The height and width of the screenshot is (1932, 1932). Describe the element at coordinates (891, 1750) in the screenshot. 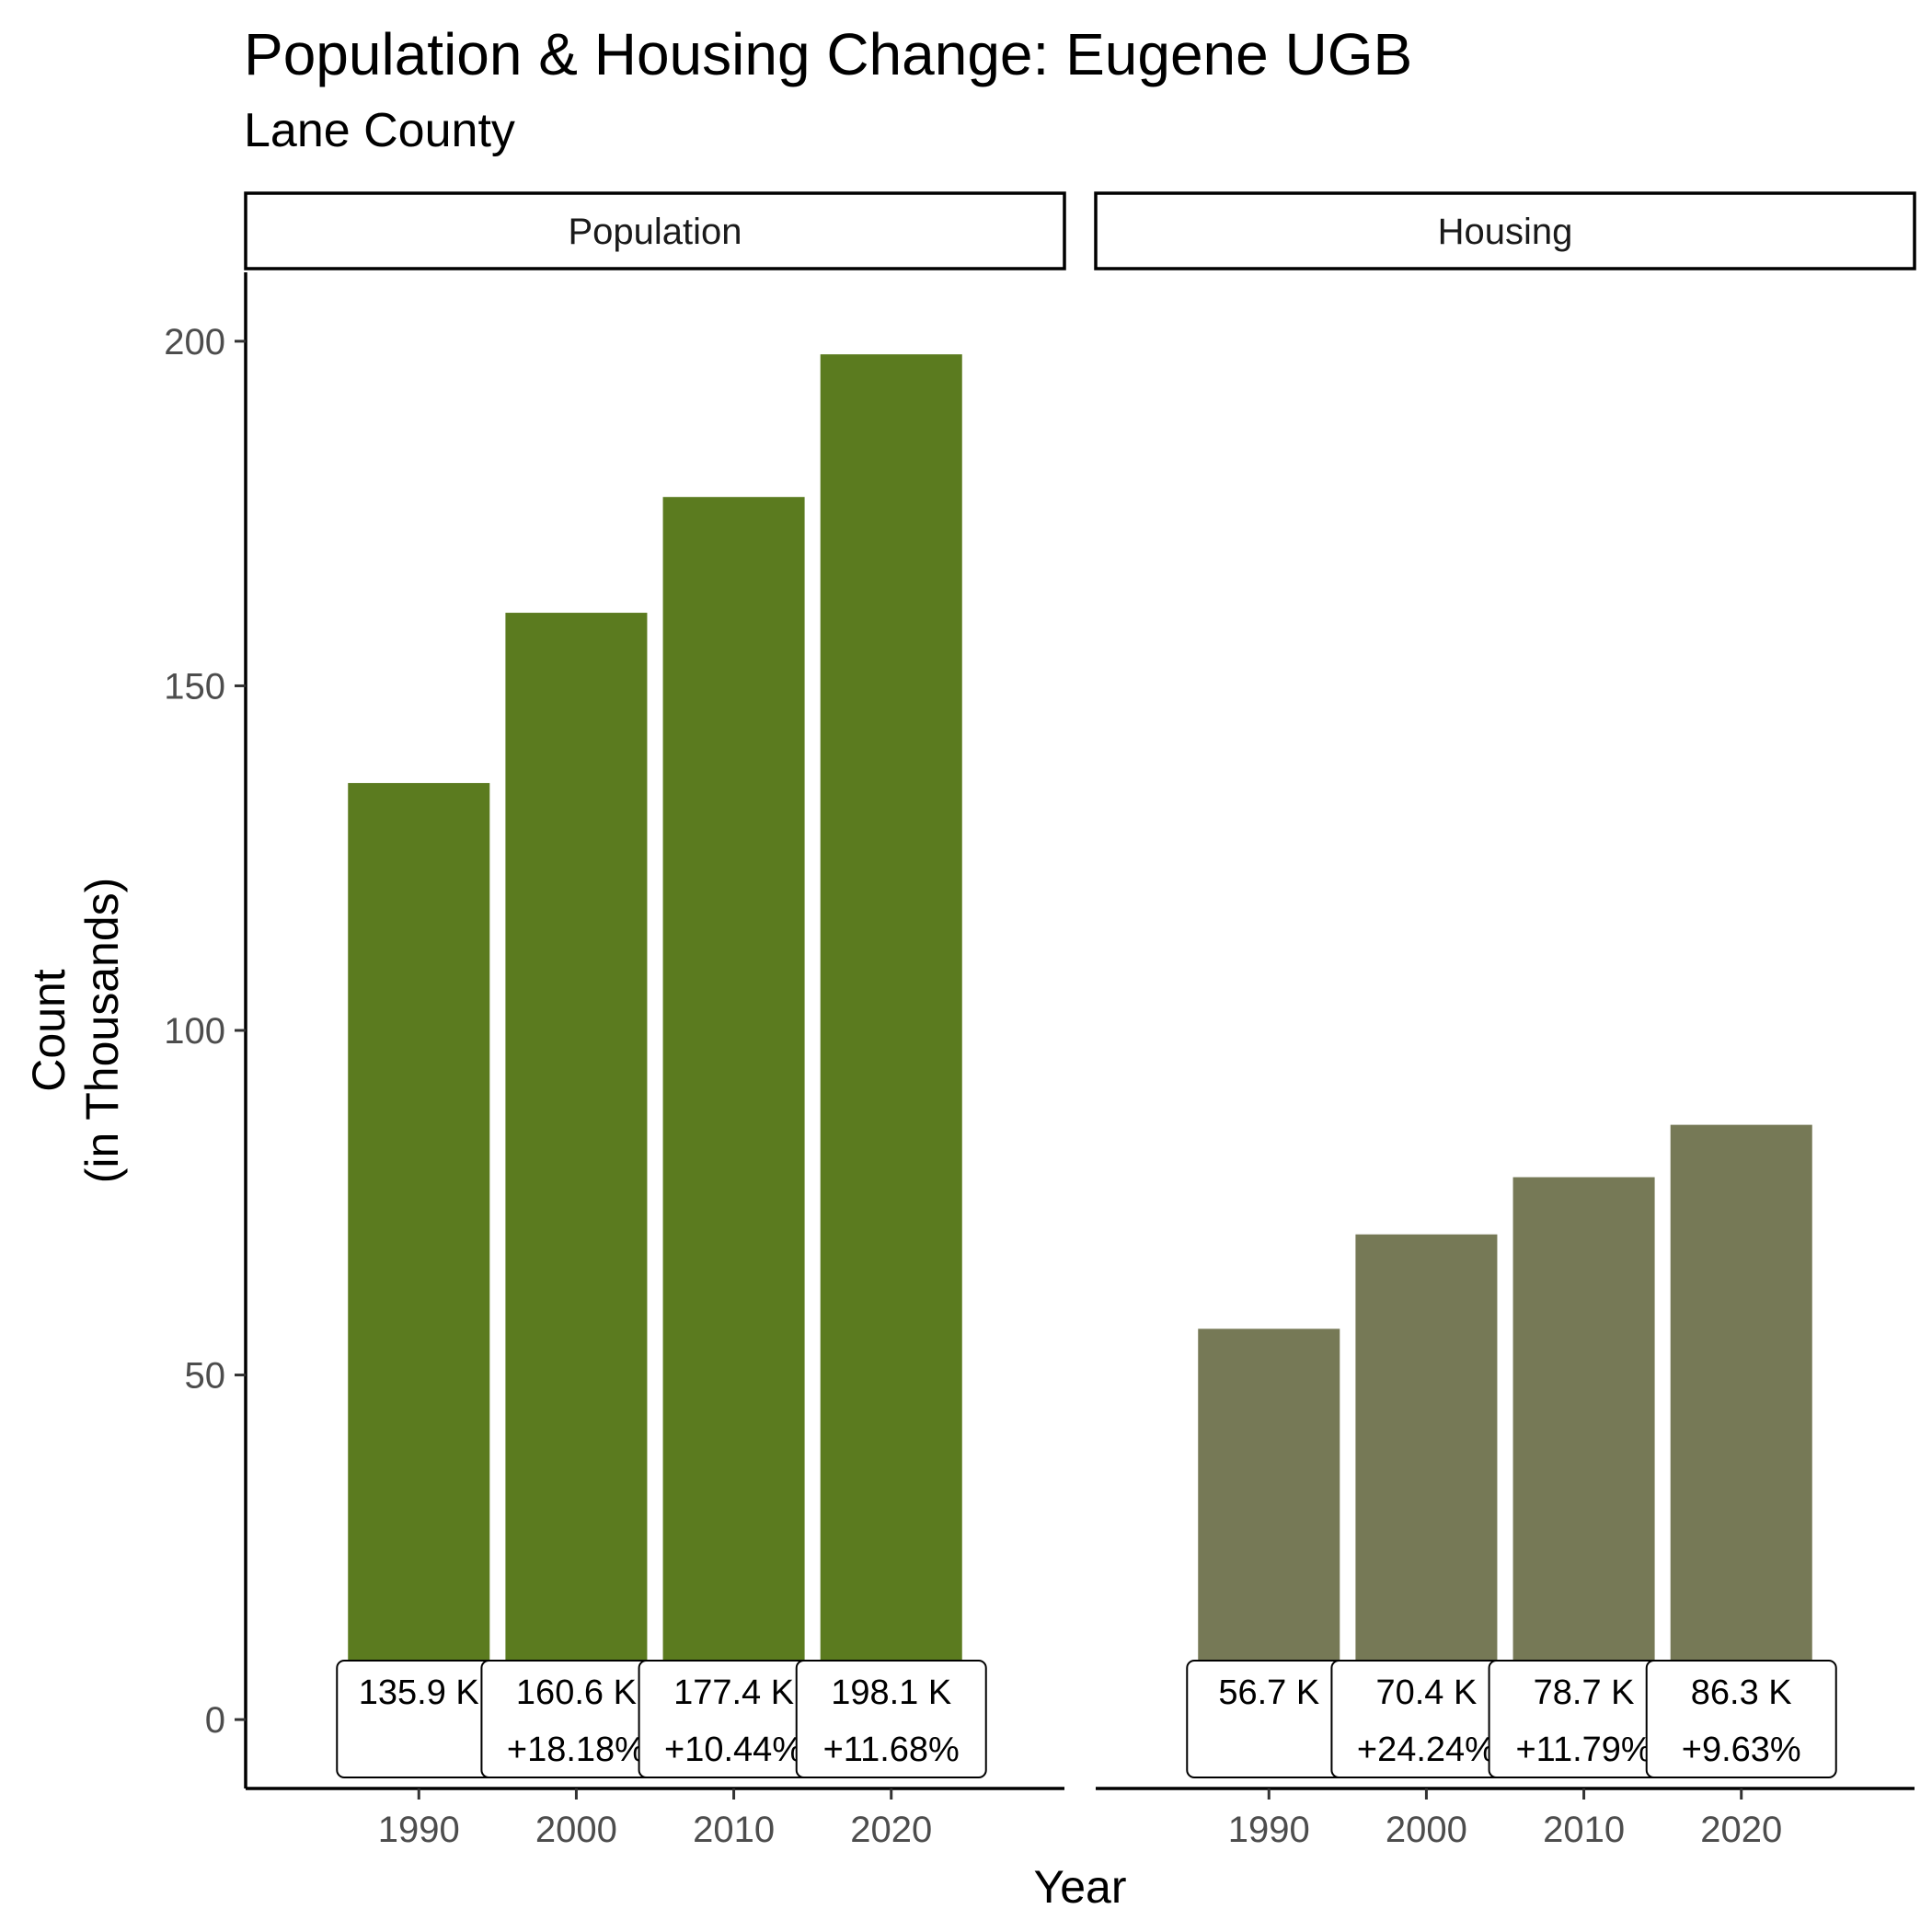

I see `data-label-change: +11.68%` at that location.